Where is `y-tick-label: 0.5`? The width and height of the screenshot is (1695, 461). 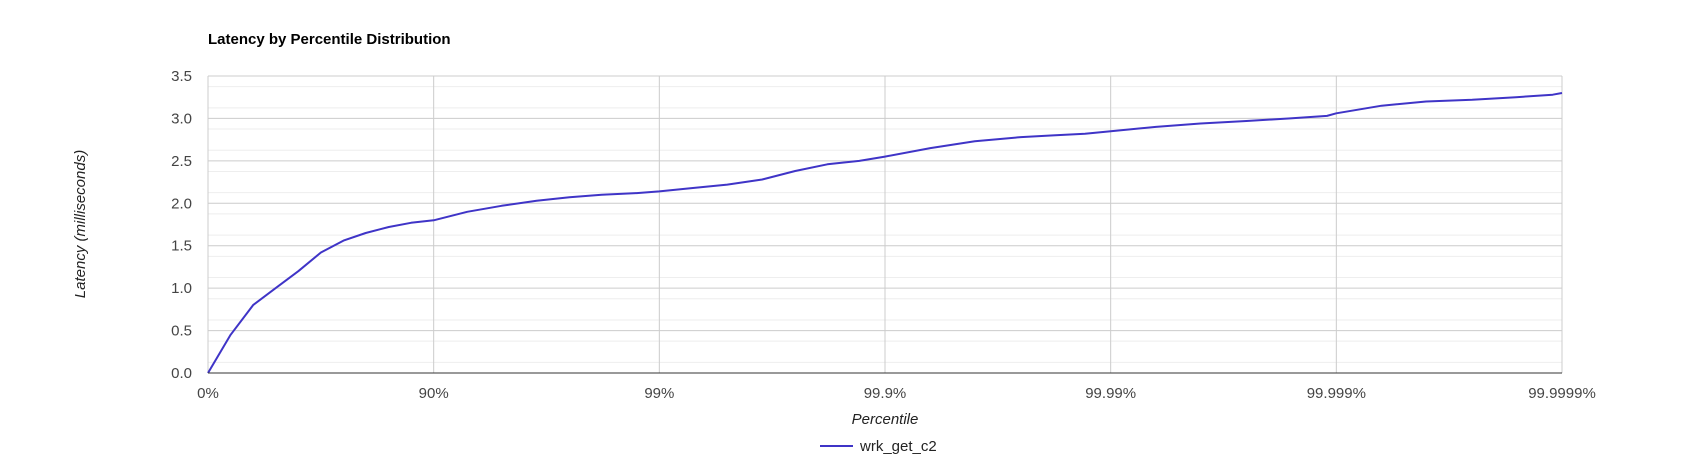
y-tick-label: 0.5 is located at coordinates (181, 331).